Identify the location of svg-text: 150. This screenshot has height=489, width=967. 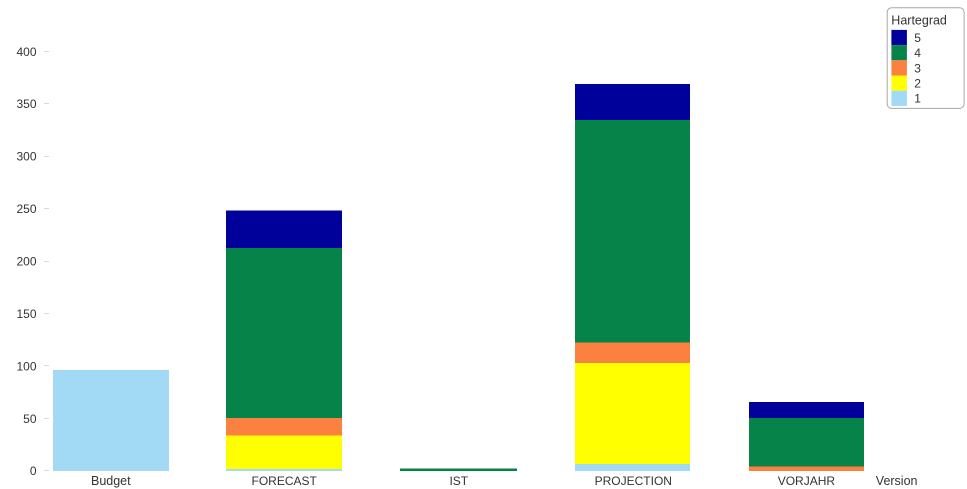
(26, 314).